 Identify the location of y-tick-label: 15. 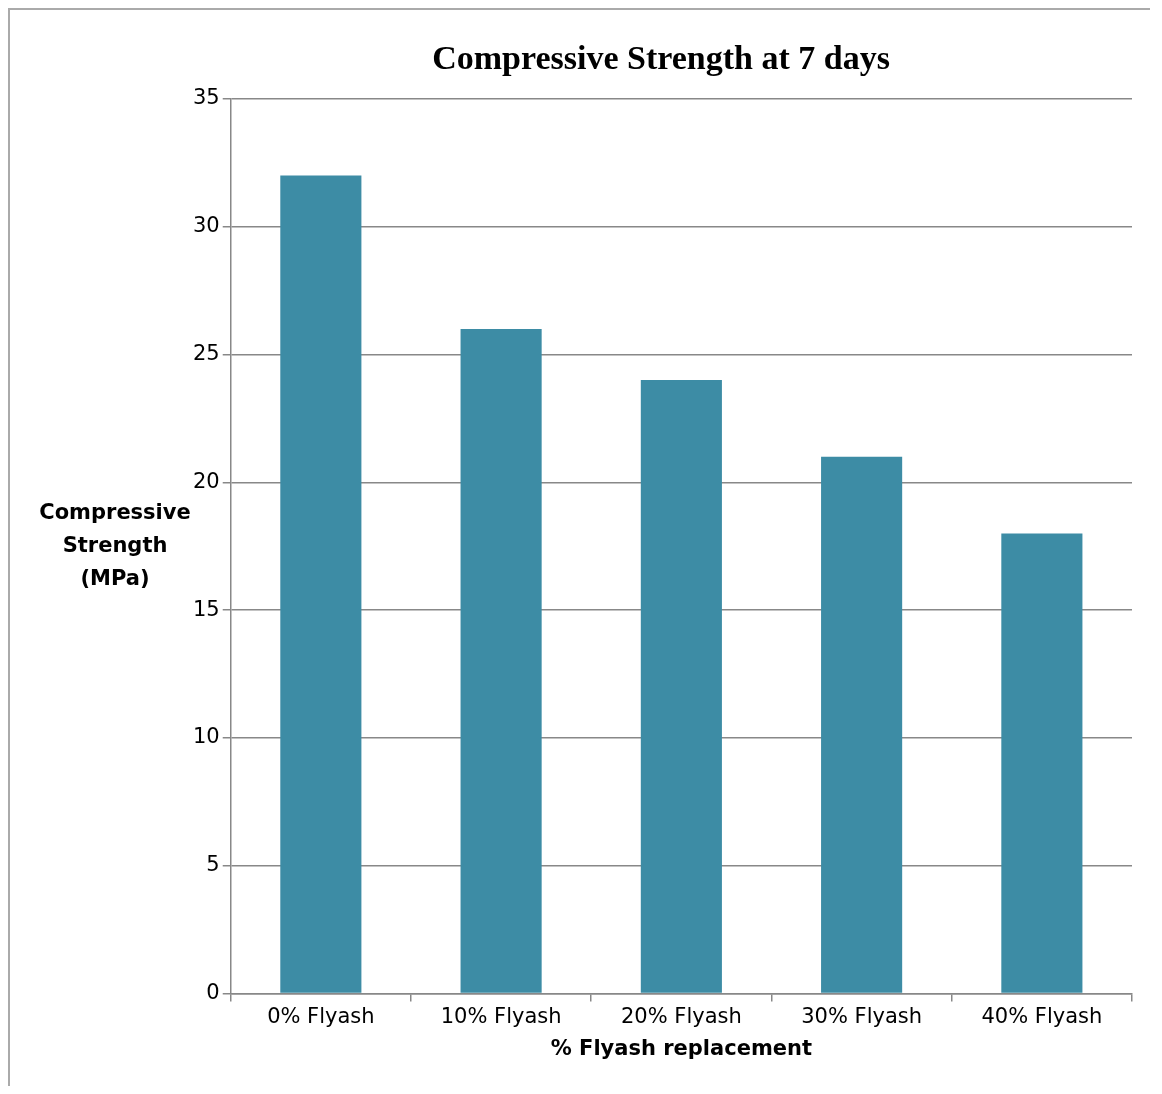
(206, 608).